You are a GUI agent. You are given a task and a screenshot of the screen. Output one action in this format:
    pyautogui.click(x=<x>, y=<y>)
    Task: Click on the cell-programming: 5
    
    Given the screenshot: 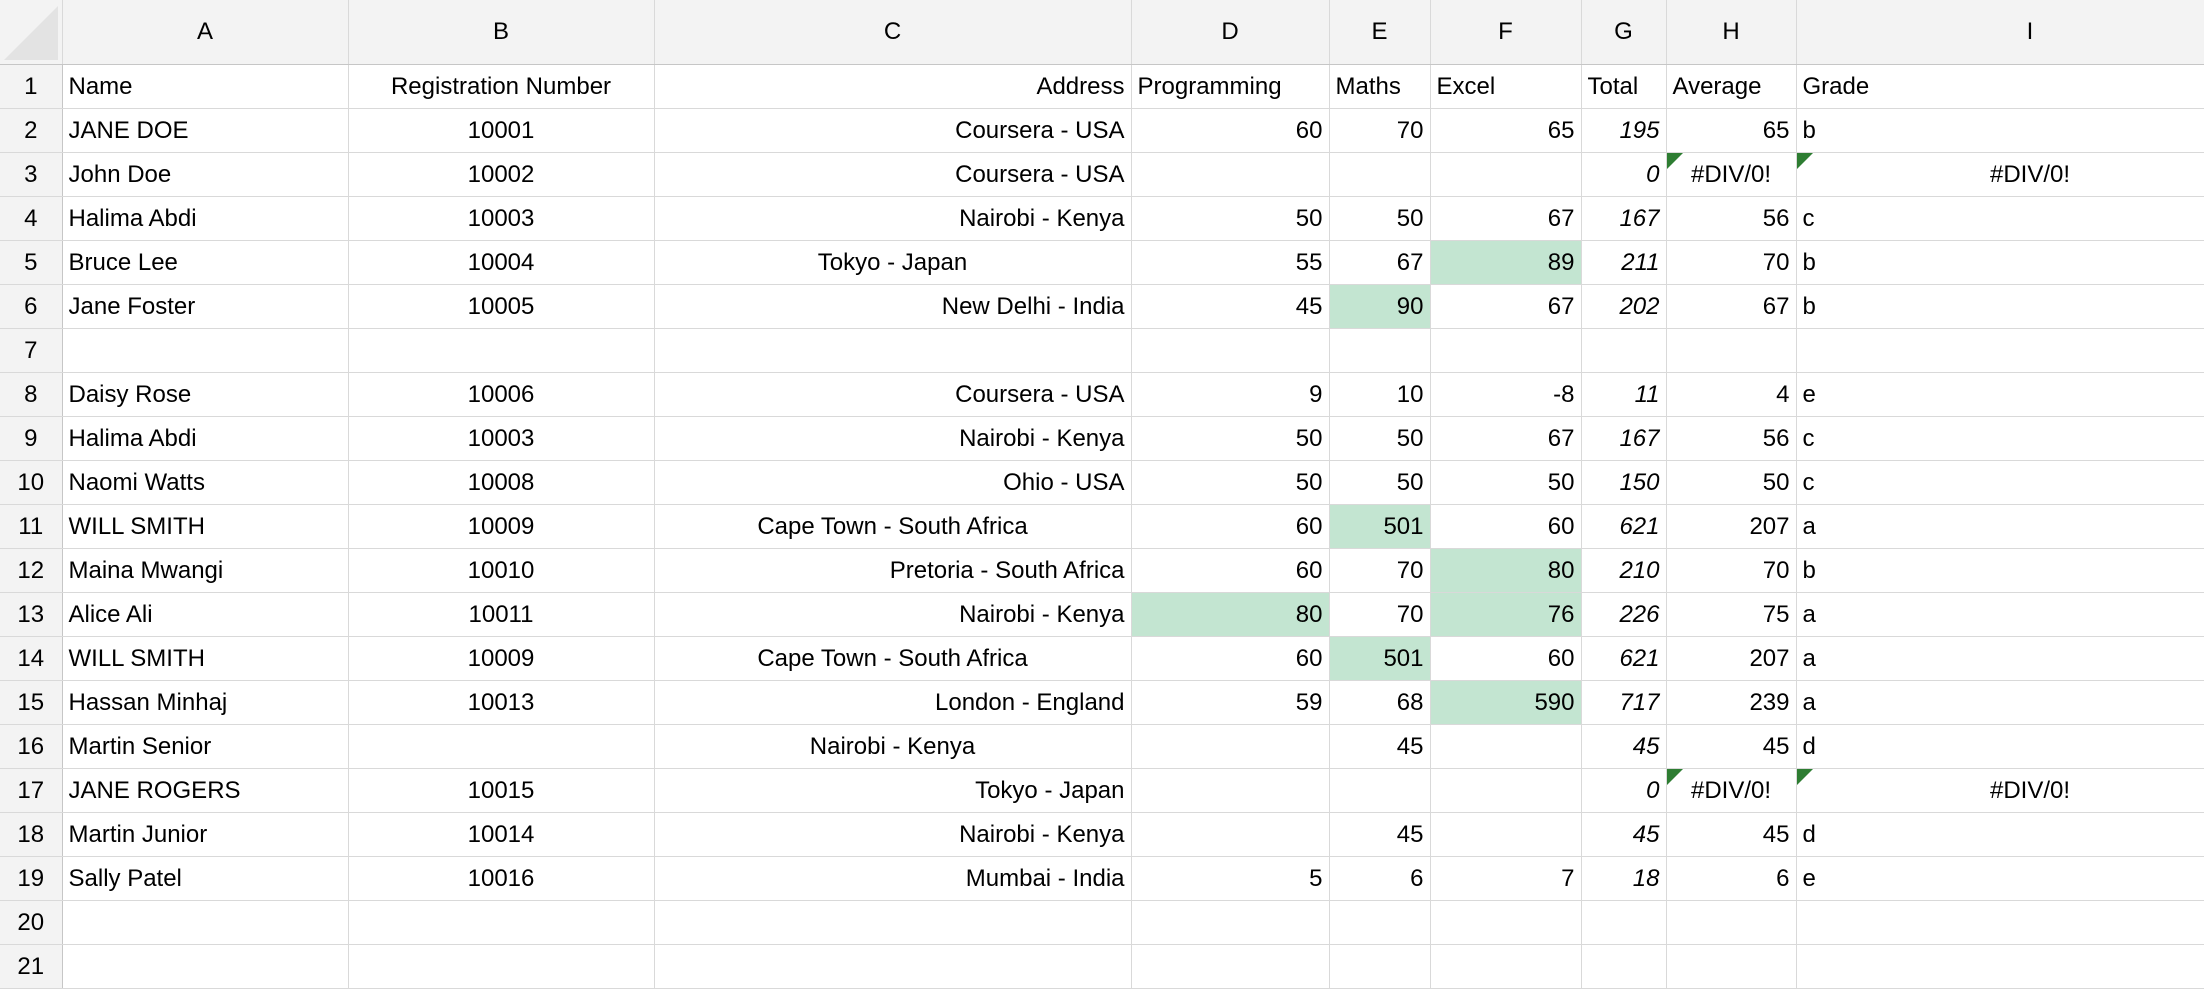 What is the action you would take?
    pyautogui.click(x=1230, y=878)
    